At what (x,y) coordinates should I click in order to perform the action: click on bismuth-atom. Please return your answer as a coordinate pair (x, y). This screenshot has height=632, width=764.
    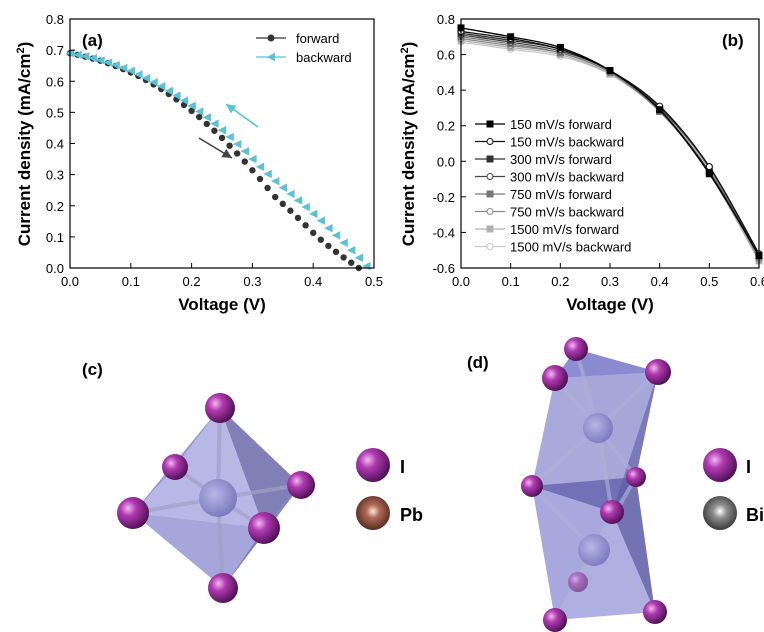
    Looking at the image, I should click on (598, 428).